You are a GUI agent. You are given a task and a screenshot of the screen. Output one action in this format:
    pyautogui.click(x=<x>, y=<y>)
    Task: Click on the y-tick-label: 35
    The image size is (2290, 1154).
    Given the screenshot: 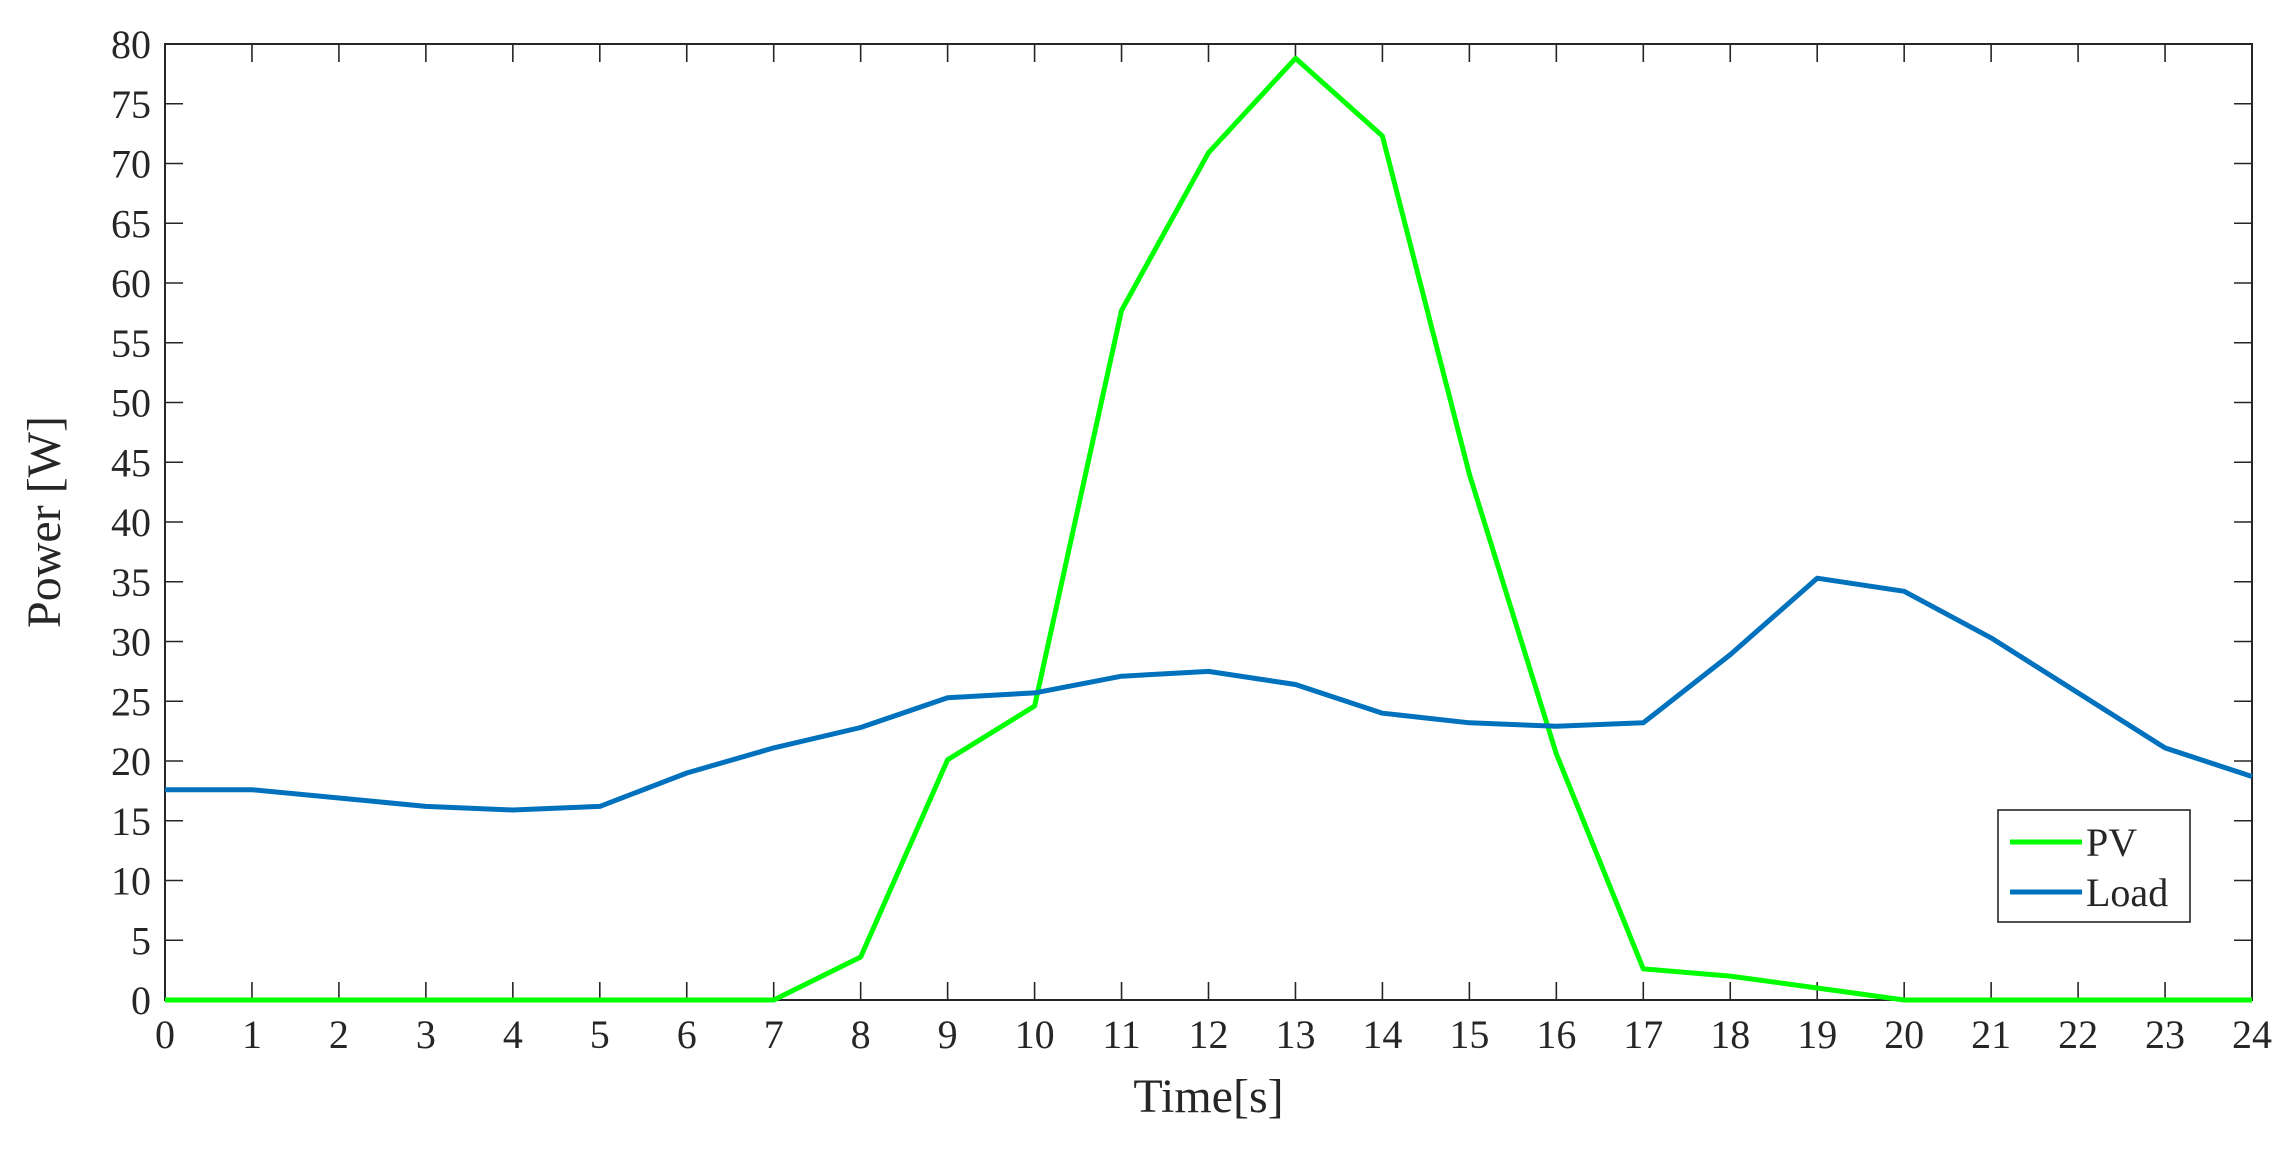 What is the action you would take?
    pyautogui.click(x=131, y=582)
    